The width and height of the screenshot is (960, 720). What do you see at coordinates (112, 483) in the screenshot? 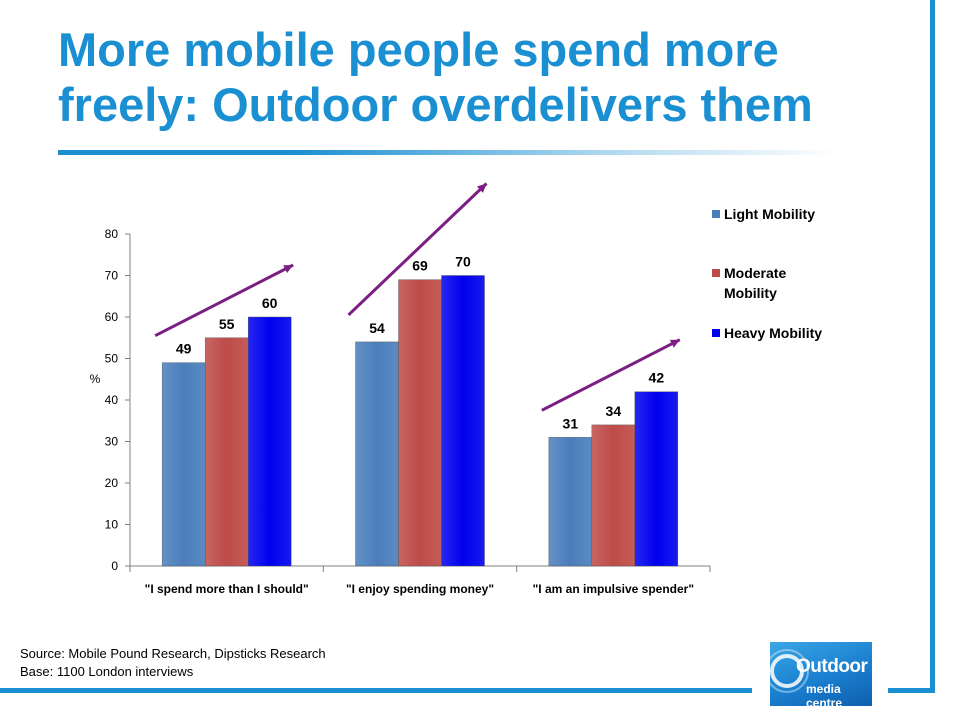
I see `y-tick-label: 20` at bounding box center [112, 483].